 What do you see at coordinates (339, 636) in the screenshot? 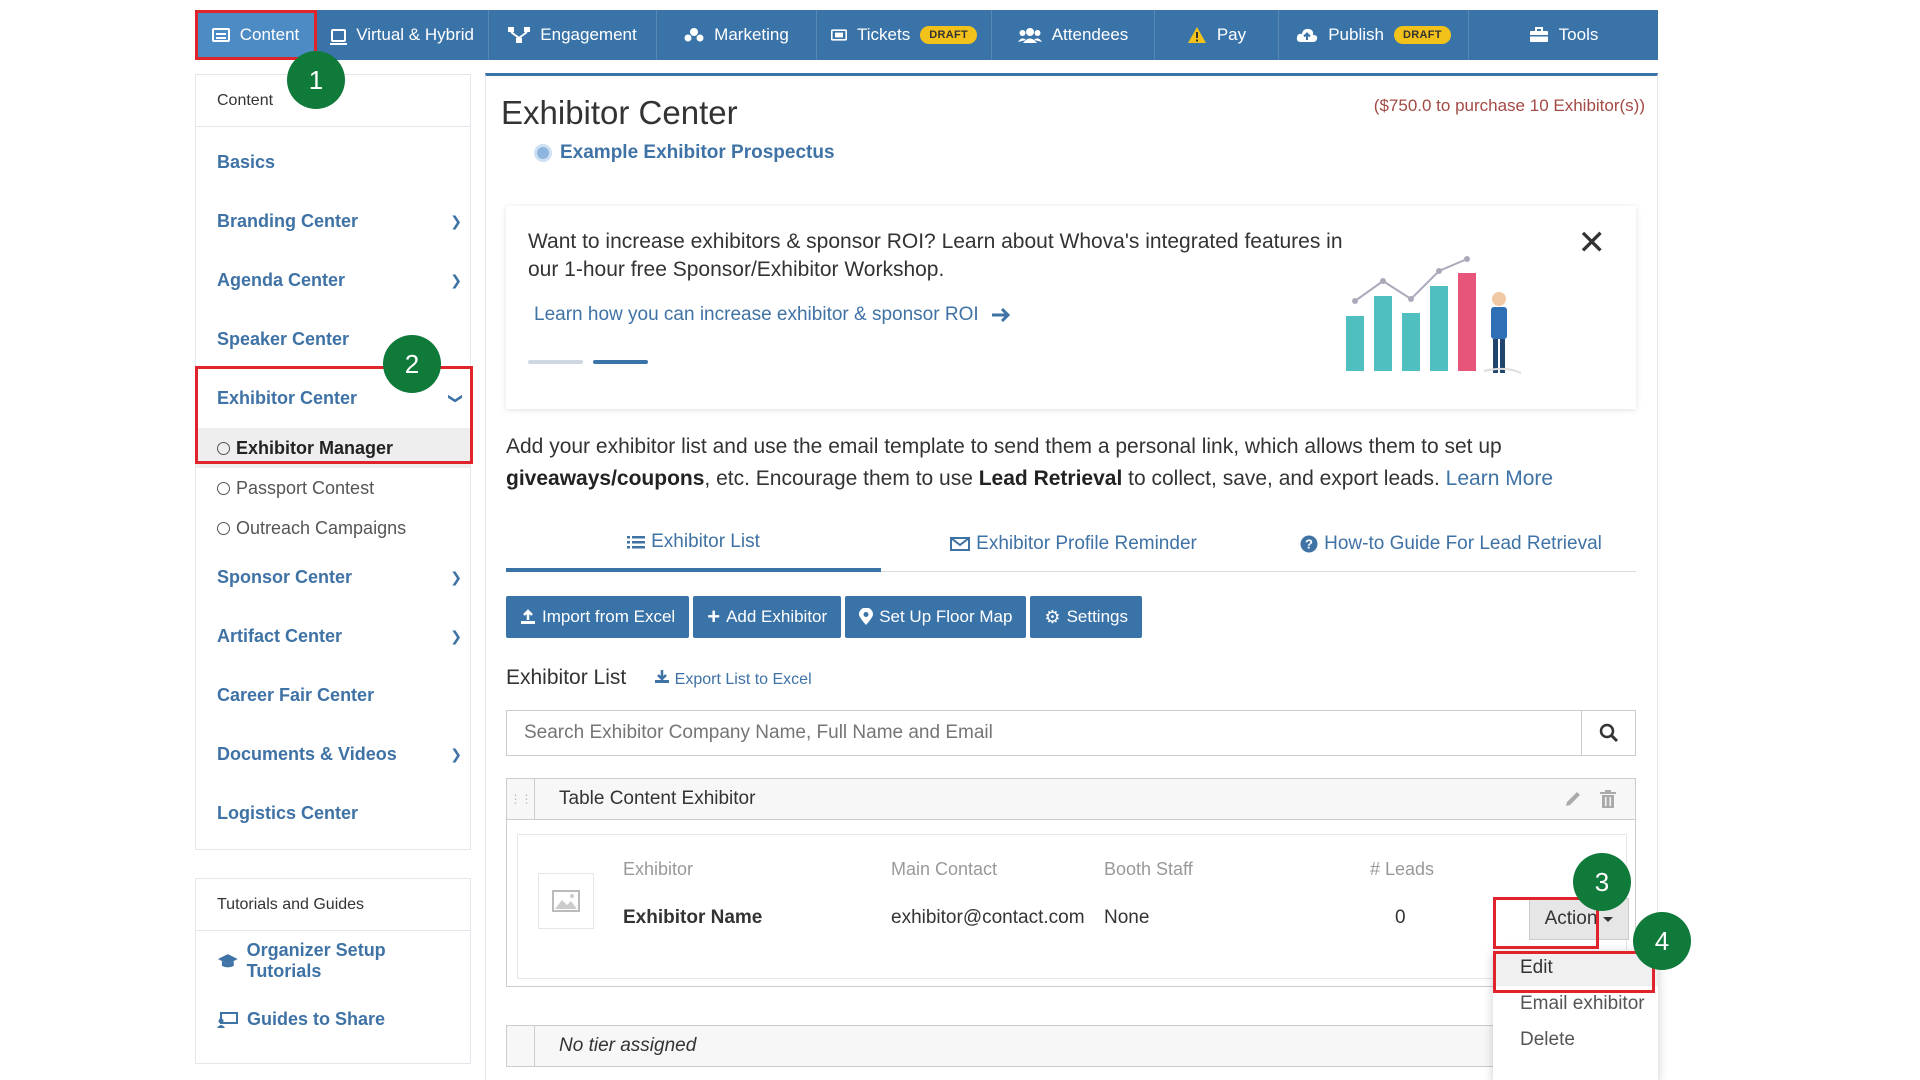
I see `sidebar-item-artifact-center: Artifact Center ❯` at bounding box center [339, 636].